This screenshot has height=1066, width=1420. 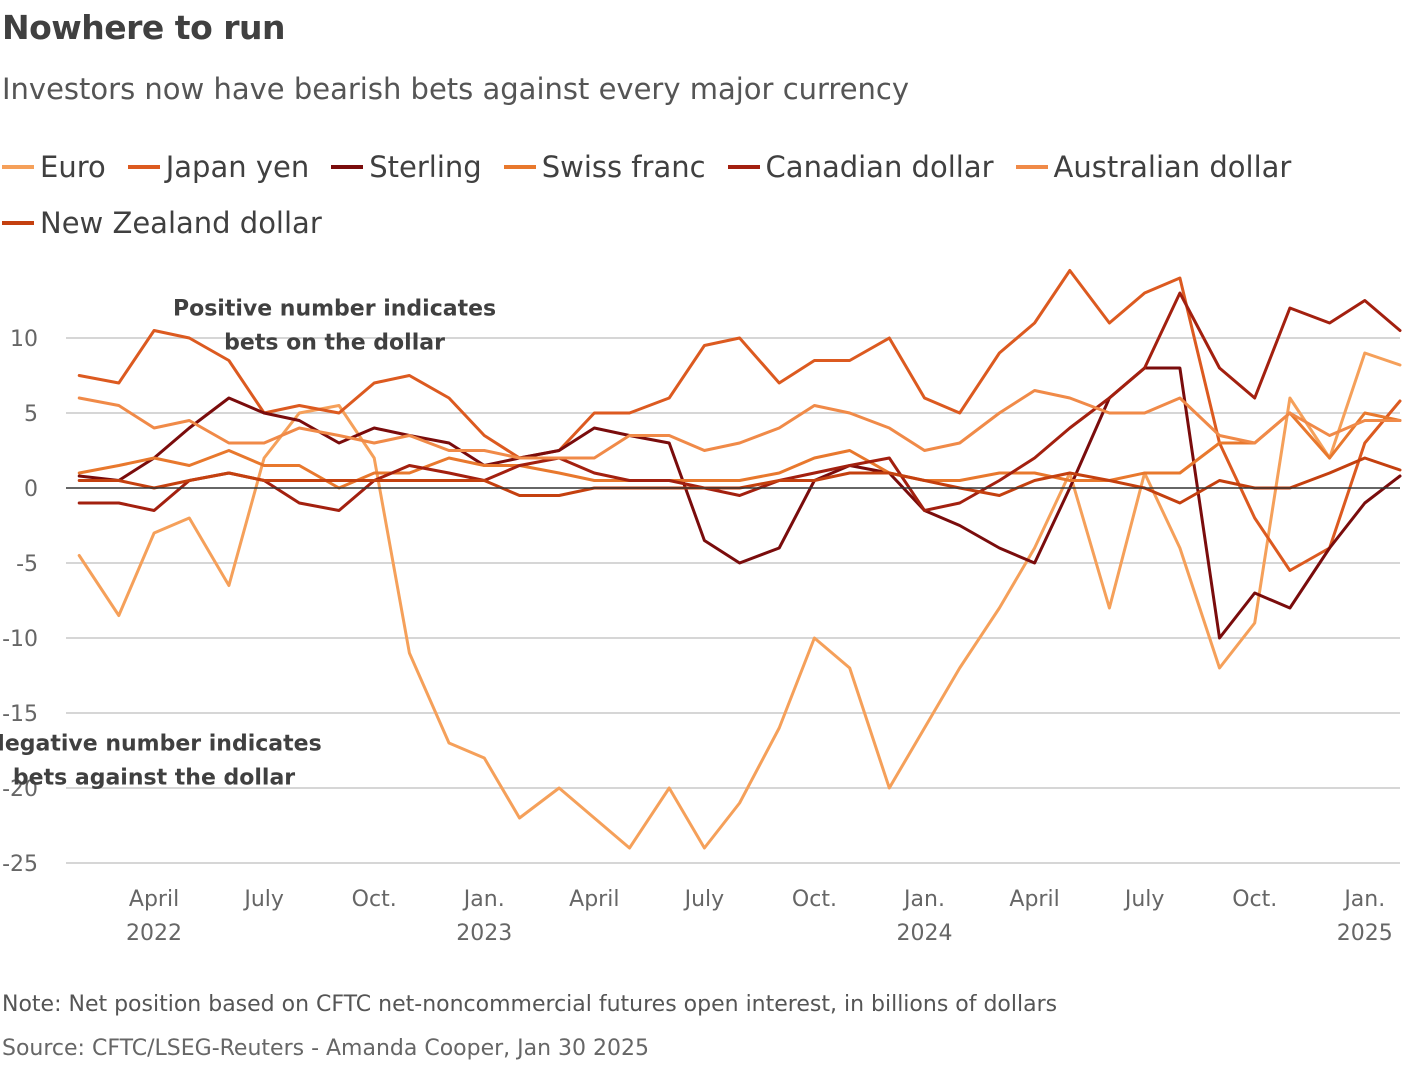 I want to click on legend-label: Sterling, so click(x=425, y=167).